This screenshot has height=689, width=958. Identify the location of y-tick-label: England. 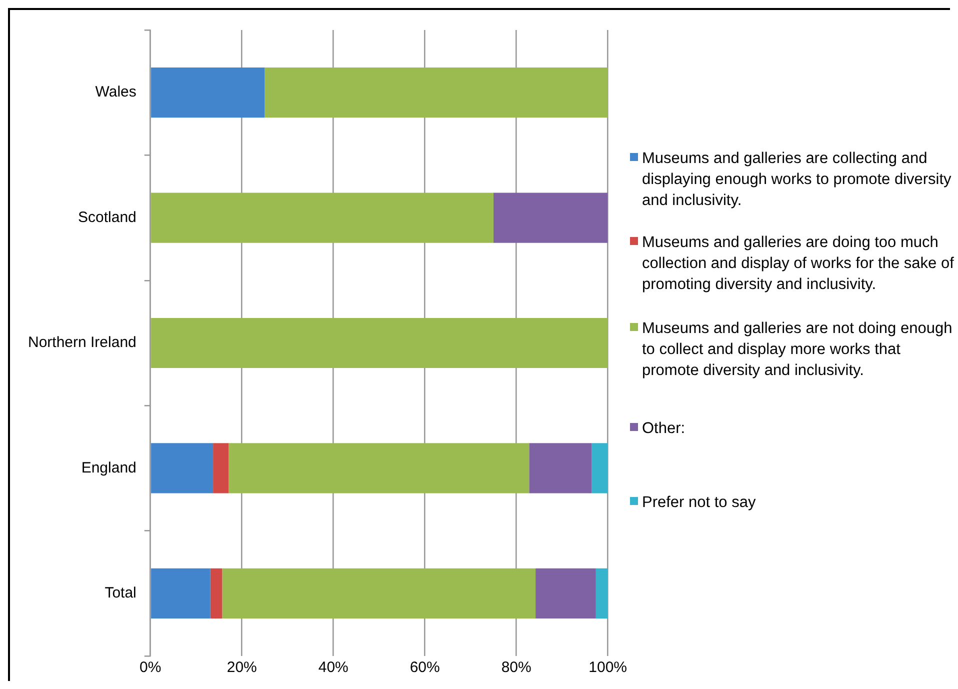
(108, 467).